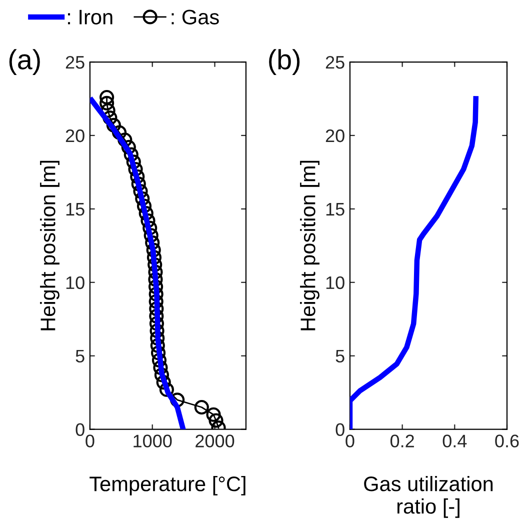 This screenshot has height=530, width=520. I want to click on x-tick-label: 0.4, so click(454, 441).